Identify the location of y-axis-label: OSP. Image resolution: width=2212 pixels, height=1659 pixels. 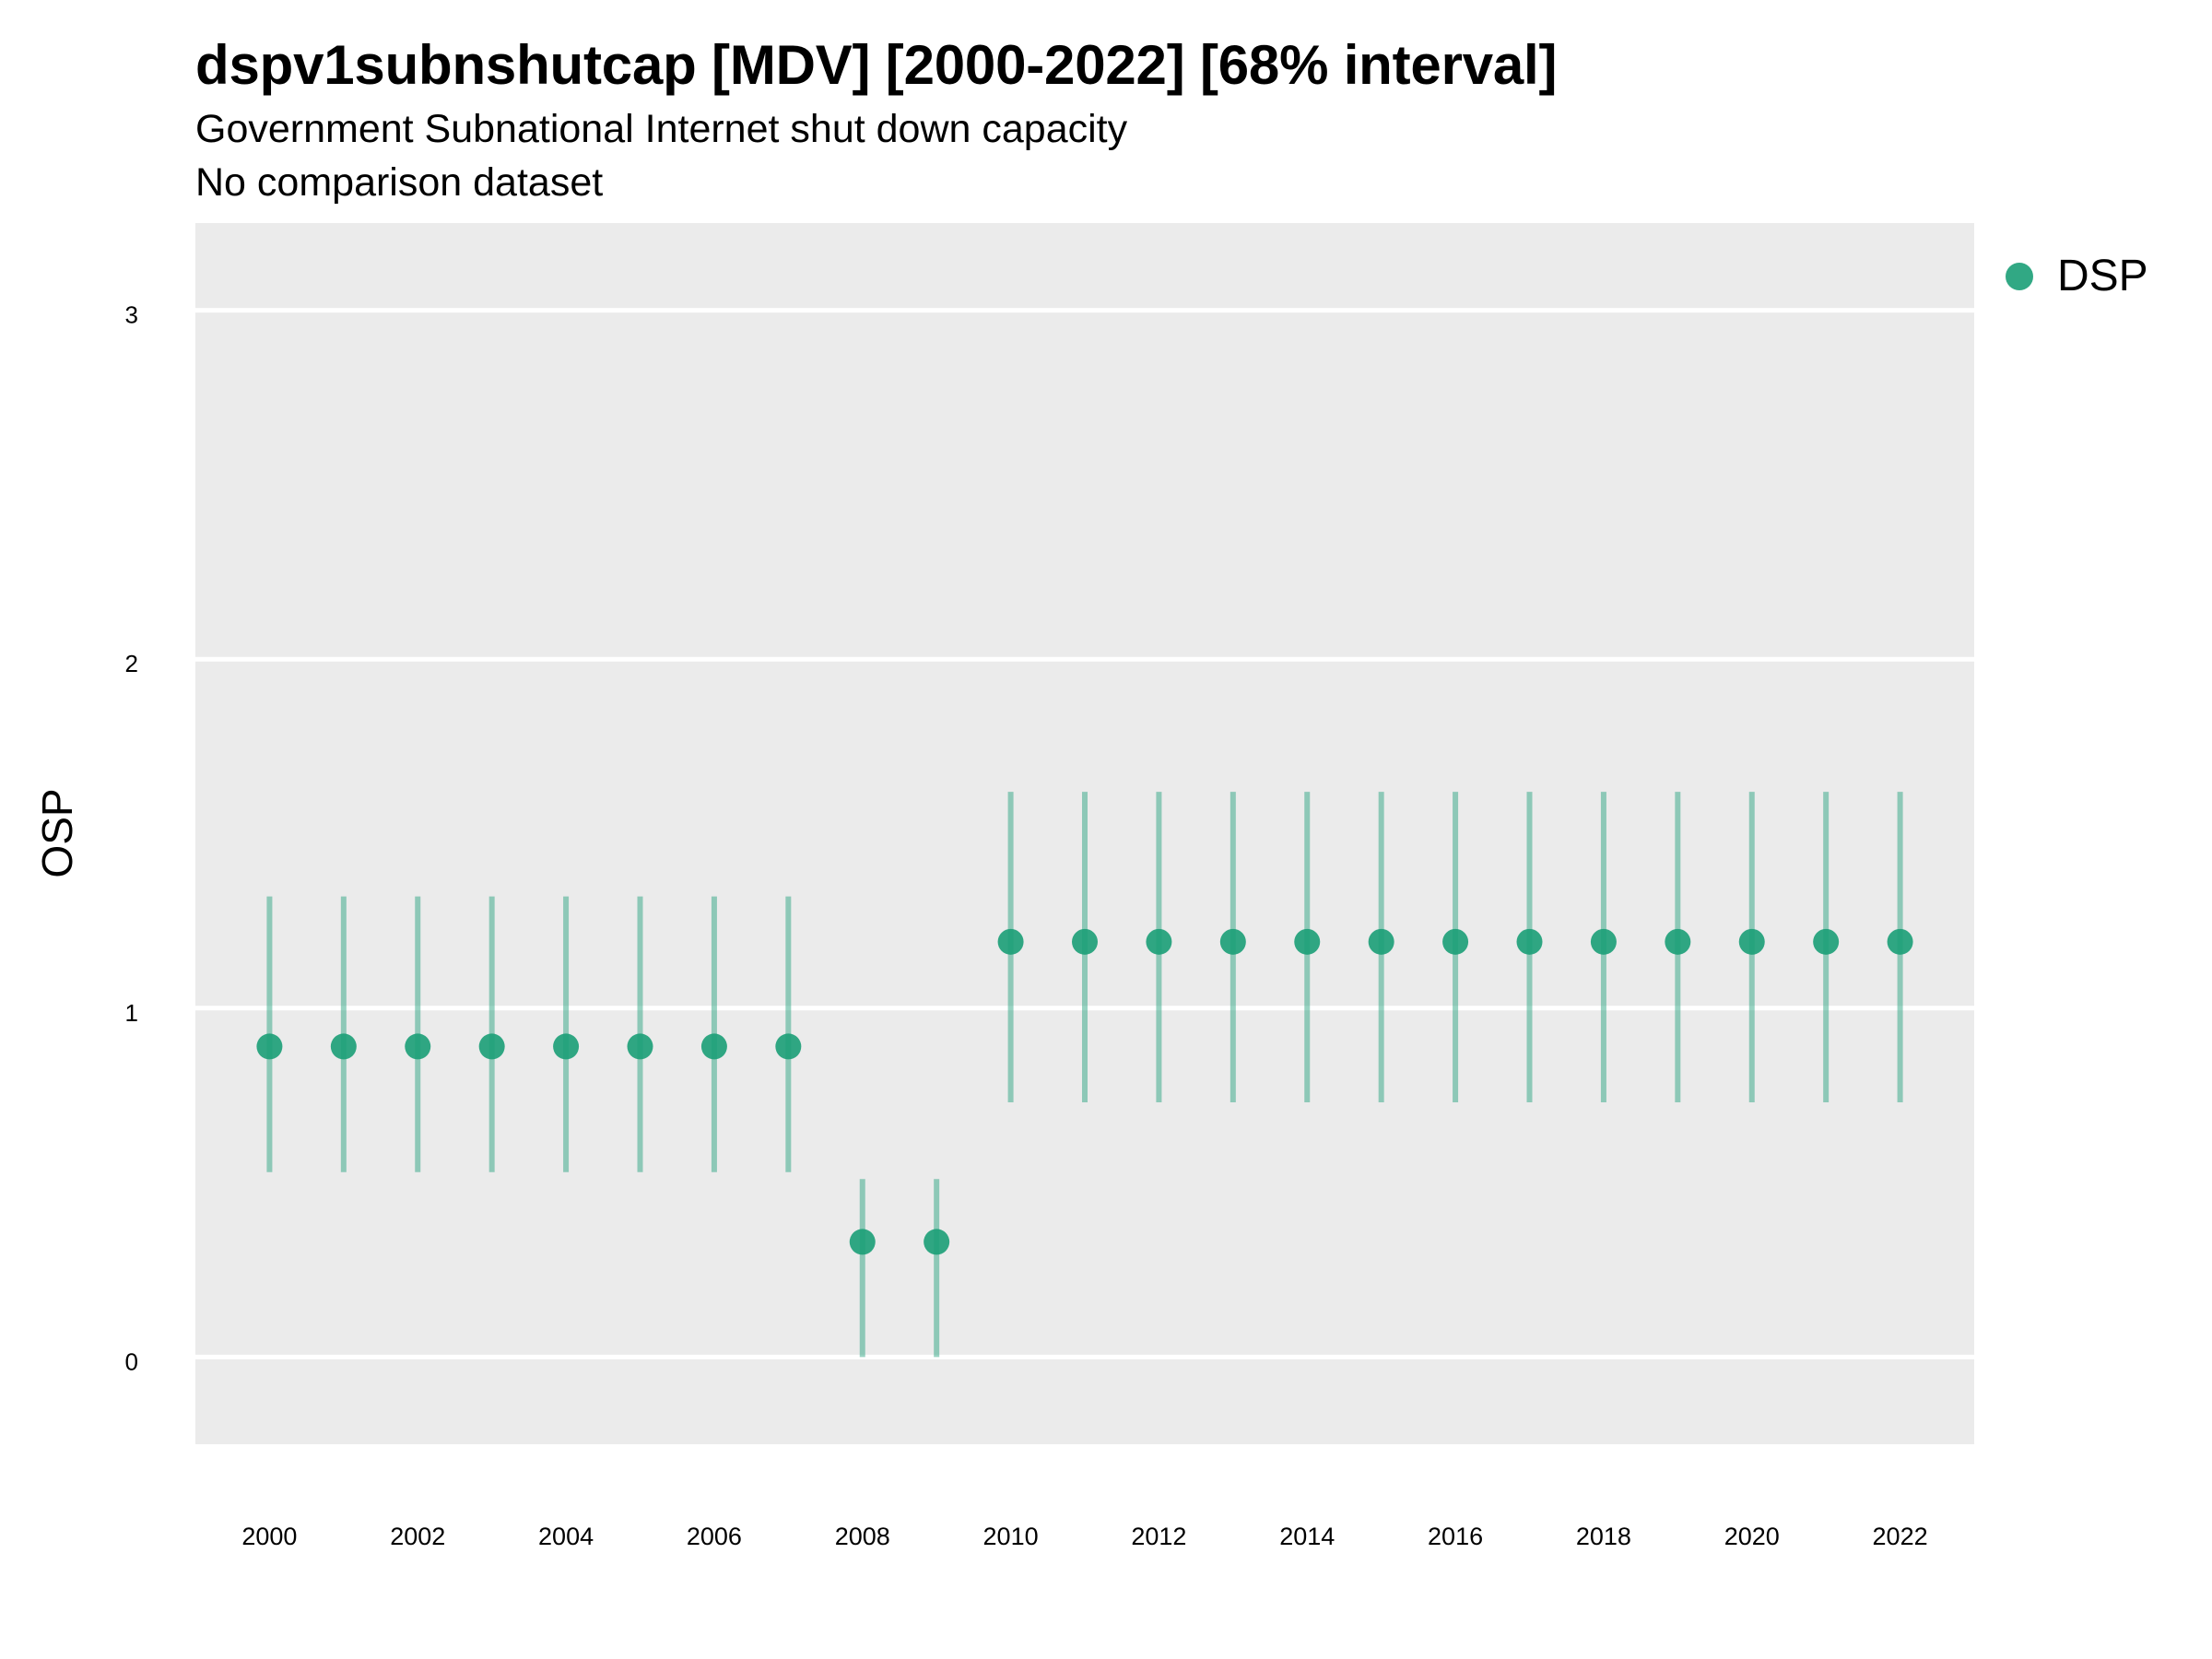
(57, 832).